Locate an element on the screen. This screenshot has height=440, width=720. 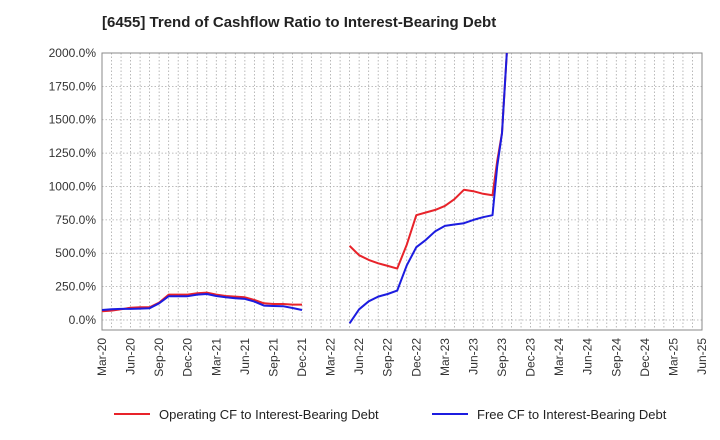
legend-swatch-operating-cf is located at coordinates (132, 414).